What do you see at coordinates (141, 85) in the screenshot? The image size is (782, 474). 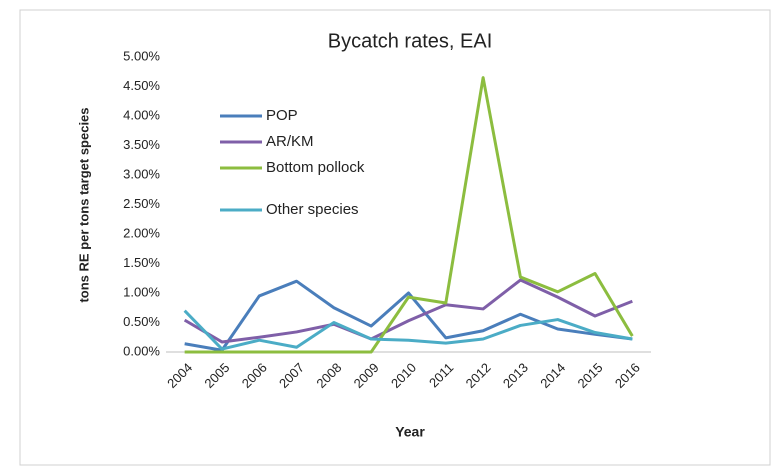 I see `y-tick-label: 4.50%` at bounding box center [141, 85].